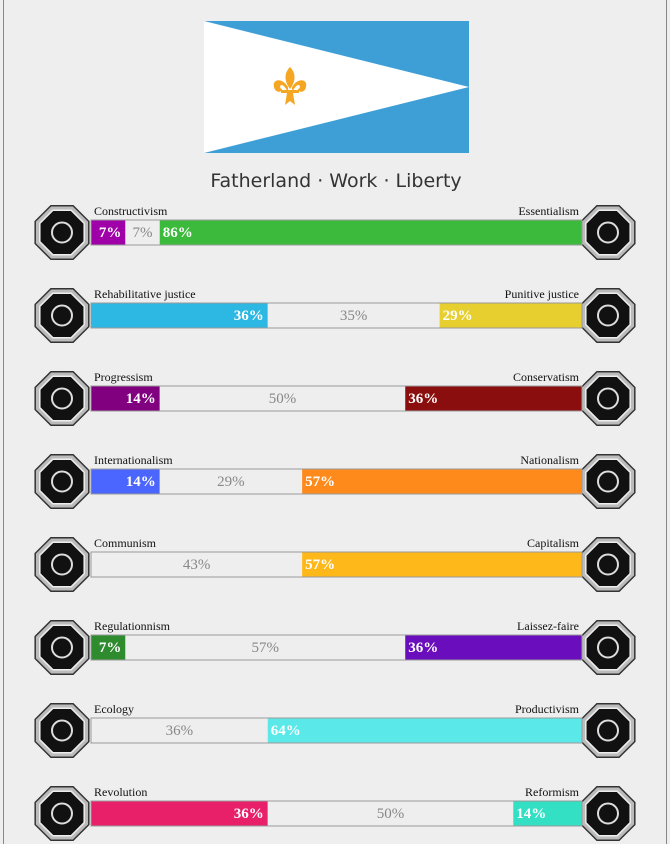  Describe the element at coordinates (336, 87) in the screenshot. I see `flag` at that location.